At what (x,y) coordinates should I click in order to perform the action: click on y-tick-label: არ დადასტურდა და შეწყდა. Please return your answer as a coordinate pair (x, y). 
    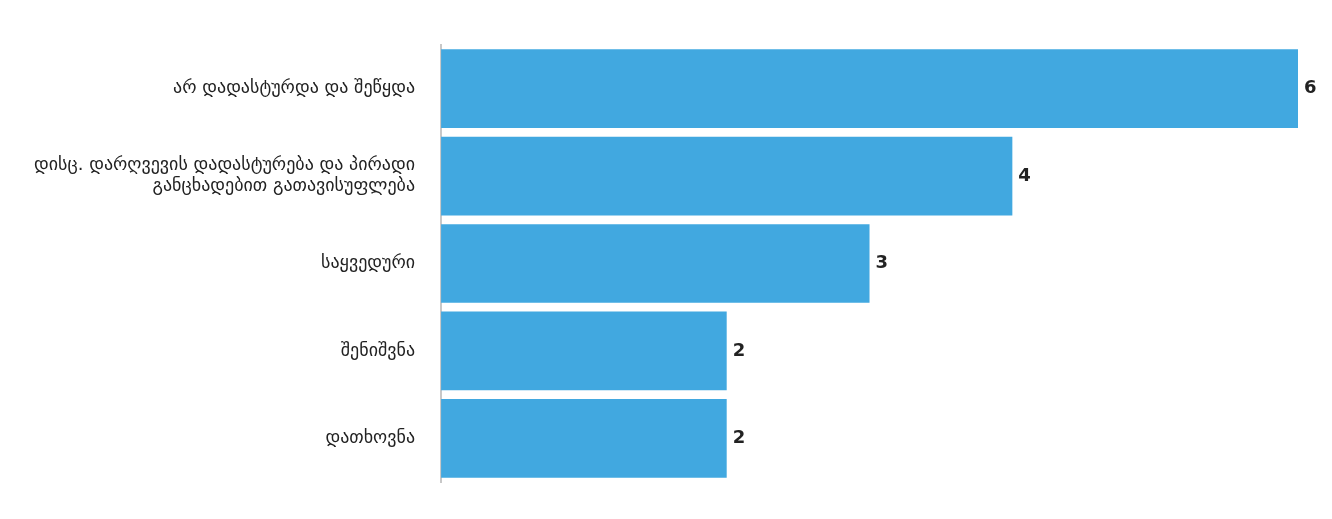
    Looking at the image, I should click on (294, 87).